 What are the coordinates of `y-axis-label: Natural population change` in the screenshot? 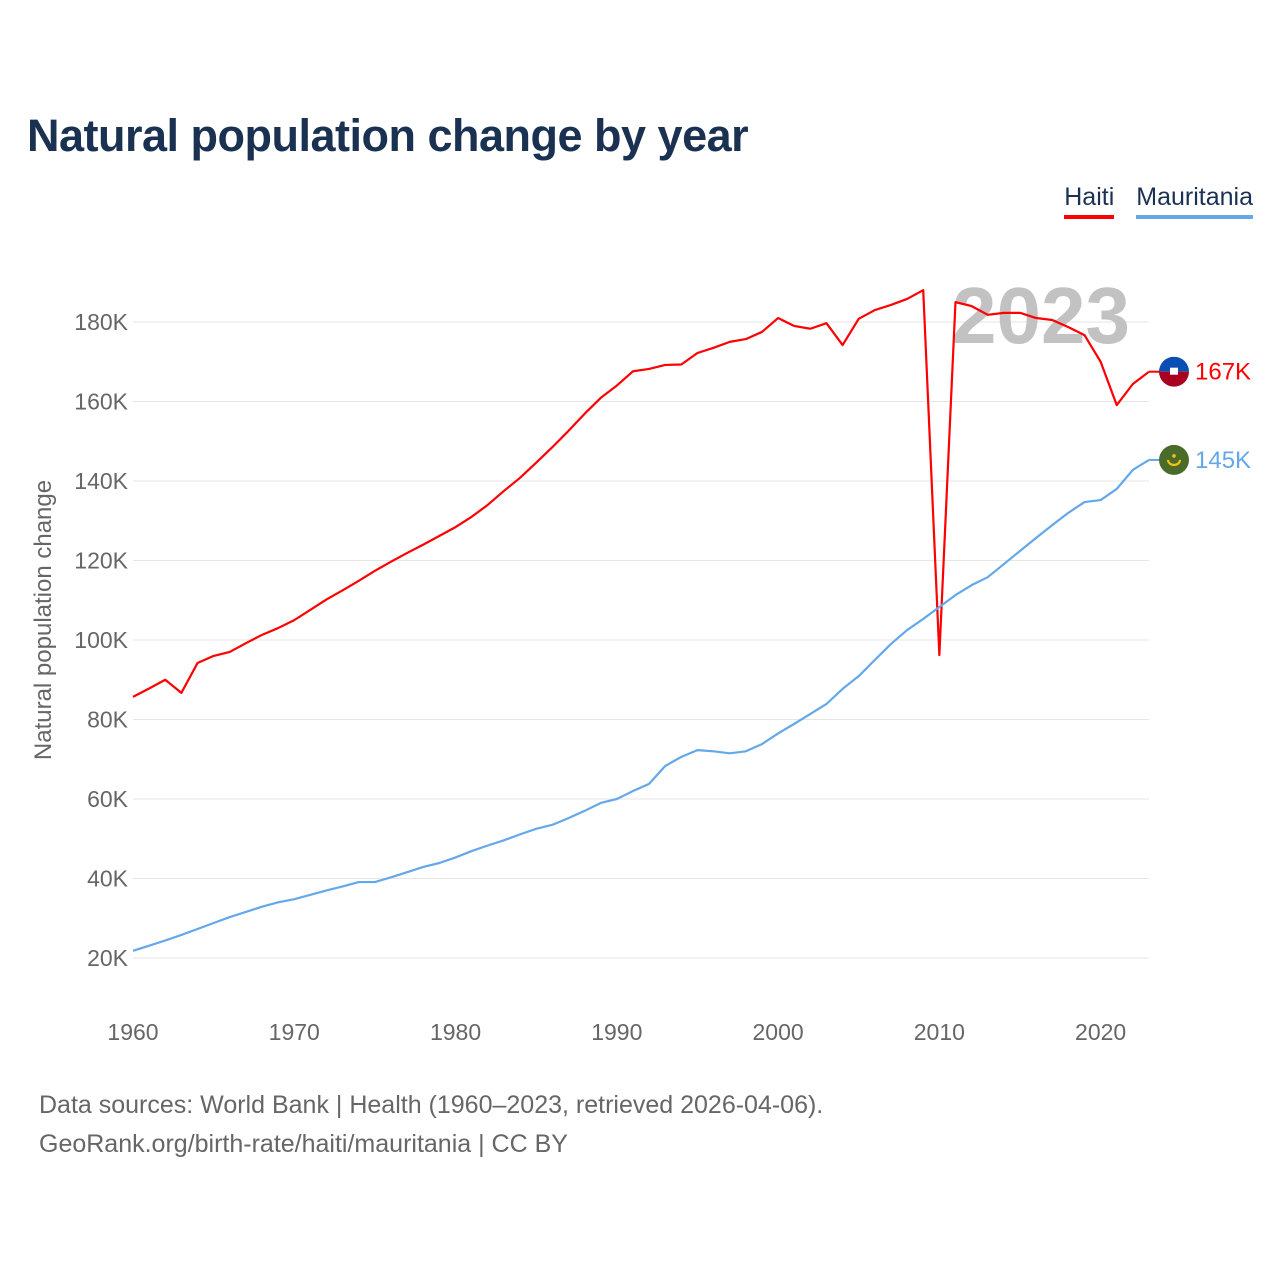 It's located at (43, 620).